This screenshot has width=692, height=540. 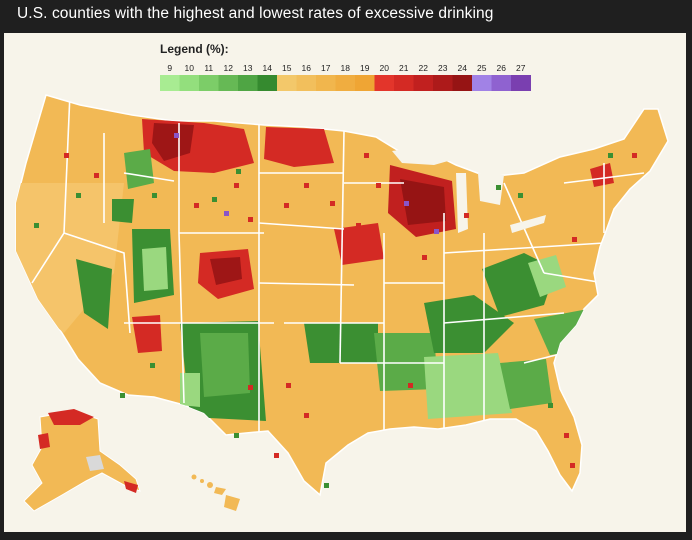 I want to click on region-south-low, so click(x=469, y=324).